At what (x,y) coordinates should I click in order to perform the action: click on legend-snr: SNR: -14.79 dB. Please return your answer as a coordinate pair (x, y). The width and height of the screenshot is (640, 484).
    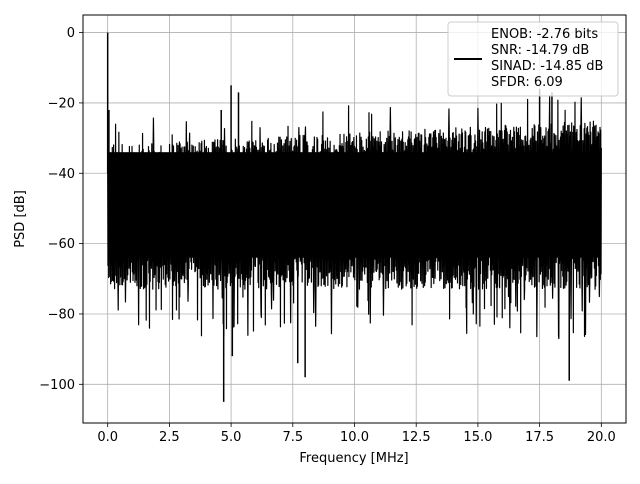
    Looking at the image, I should click on (540, 50).